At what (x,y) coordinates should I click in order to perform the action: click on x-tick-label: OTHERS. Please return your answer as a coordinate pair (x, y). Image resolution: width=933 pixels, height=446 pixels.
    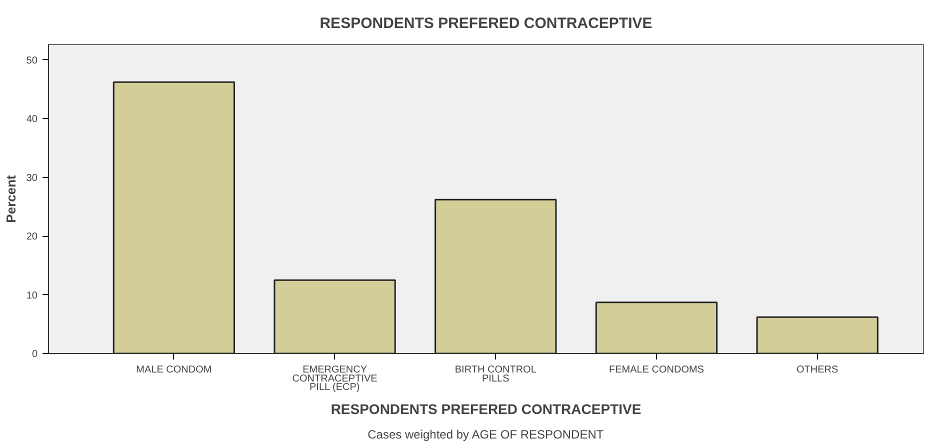
    Looking at the image, I should click on (817, 370).